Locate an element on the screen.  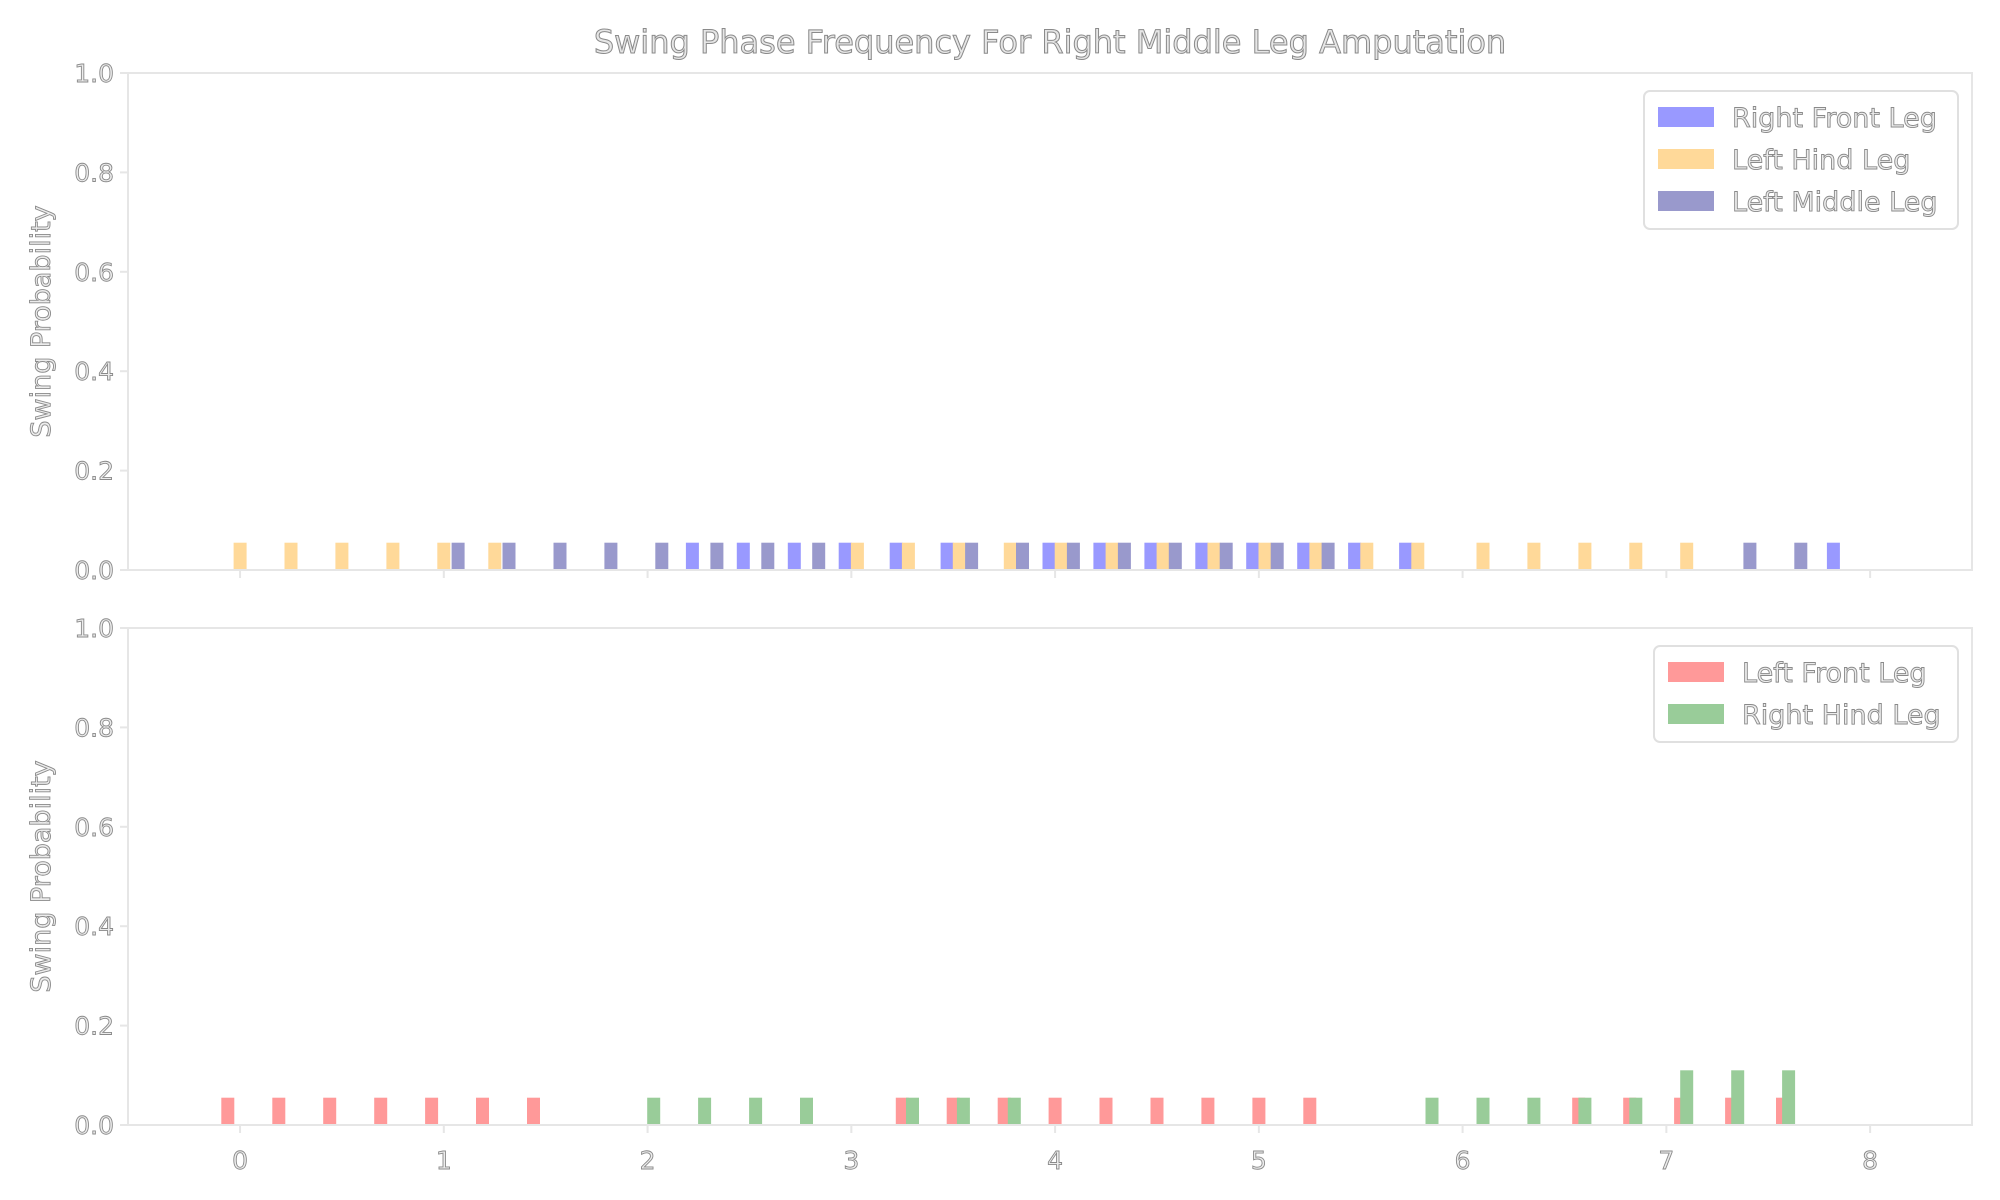
series-right-hind-leg is located at coordinates (1221, 1097).